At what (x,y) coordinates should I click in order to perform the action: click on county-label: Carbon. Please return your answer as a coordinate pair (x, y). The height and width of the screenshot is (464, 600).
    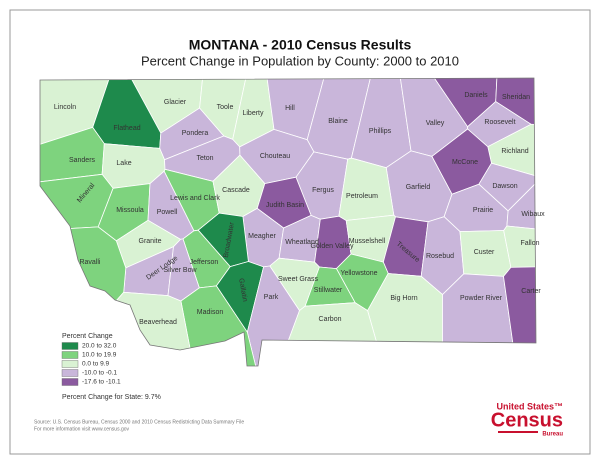
    Looking at the image, I should click on (330, 319).